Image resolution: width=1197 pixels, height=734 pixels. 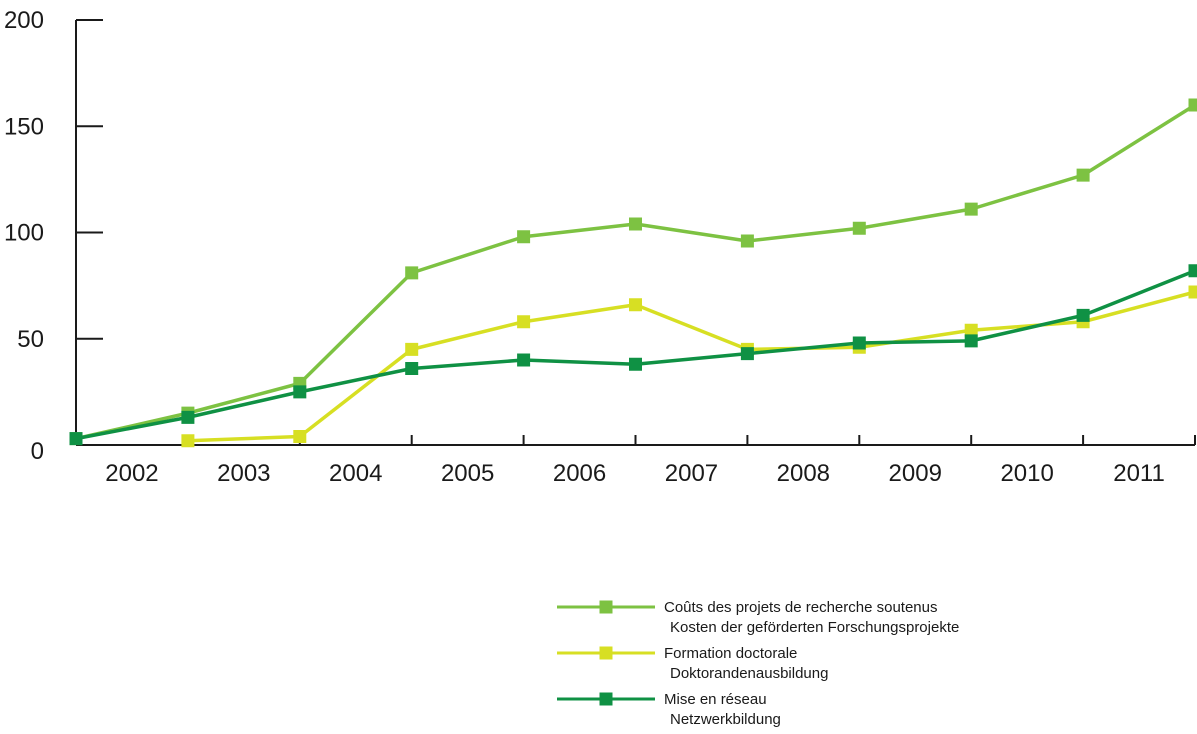 I want to click on y-tick-label: 200, so click(x=24, y=20).